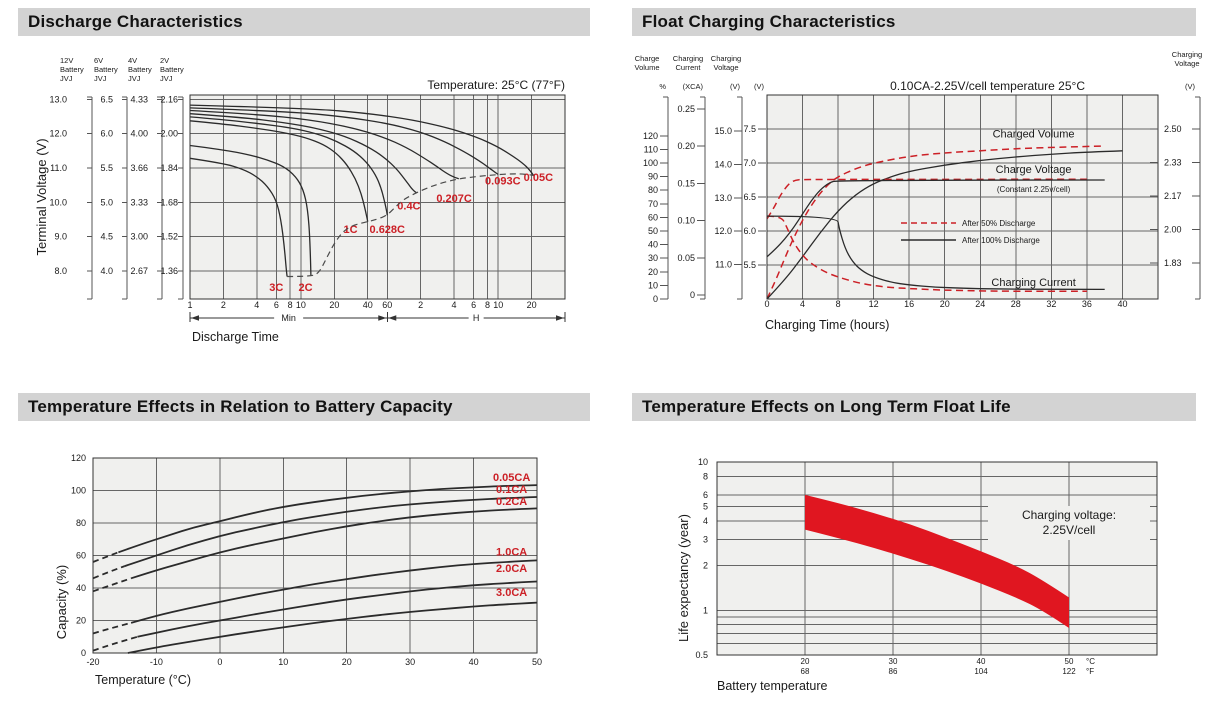  What do you see at coordinates (1122, 304) in the screenshot?
I see `x-tick-label: 40` at bounding box center [1122, 304].